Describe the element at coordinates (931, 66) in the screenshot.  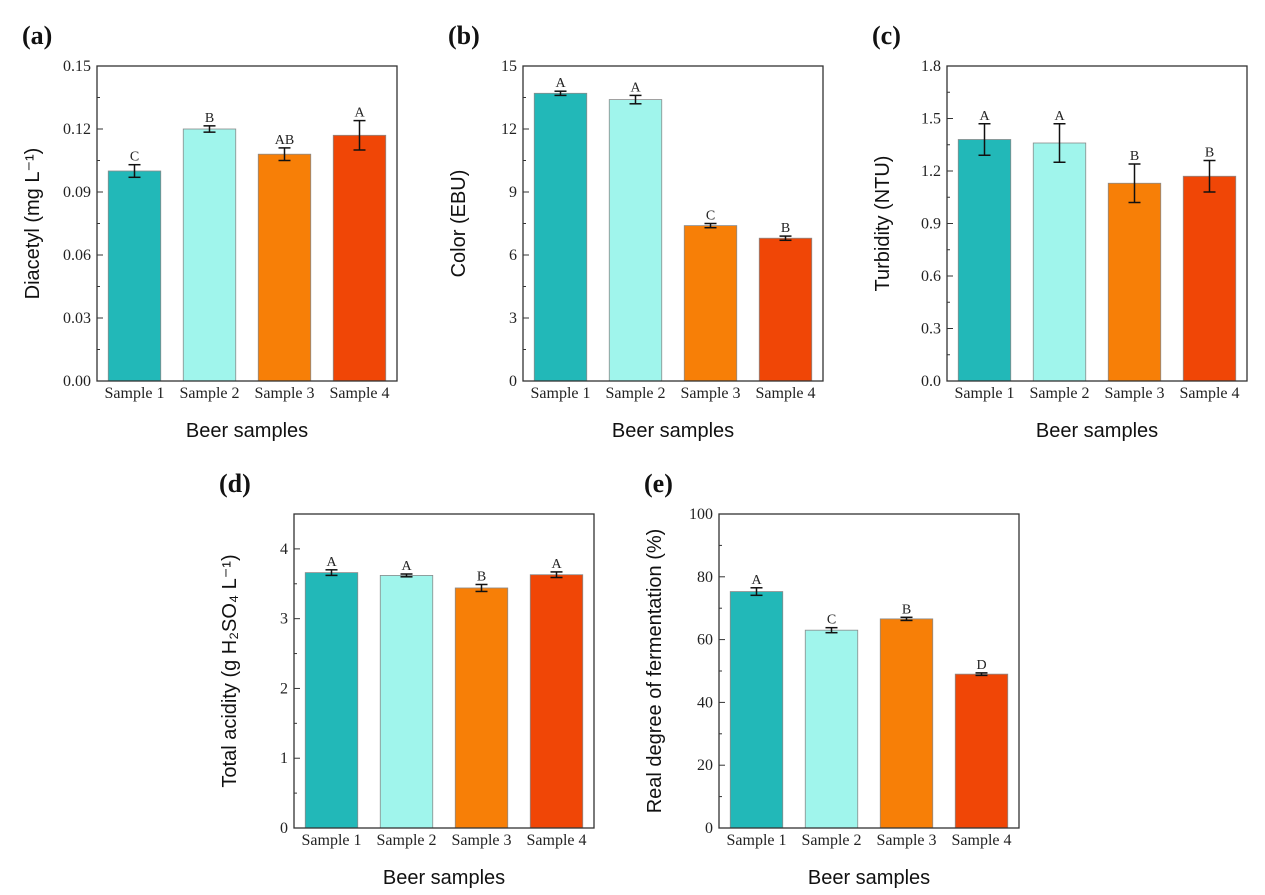
I see `y-tick-label: 1.8` at that location.